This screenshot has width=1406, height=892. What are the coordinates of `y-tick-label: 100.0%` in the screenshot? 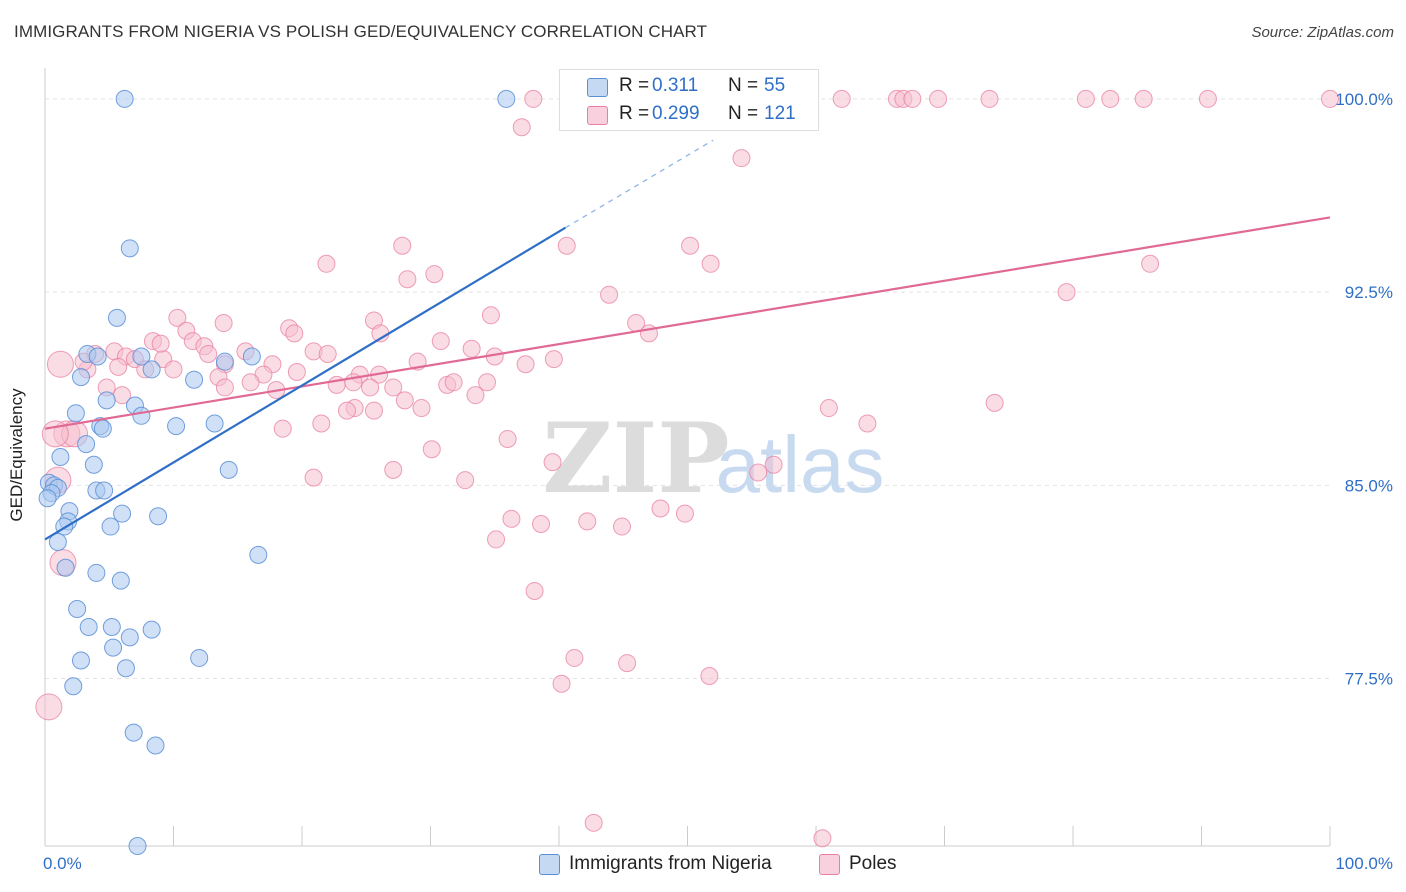 It's located at (1364, 99).